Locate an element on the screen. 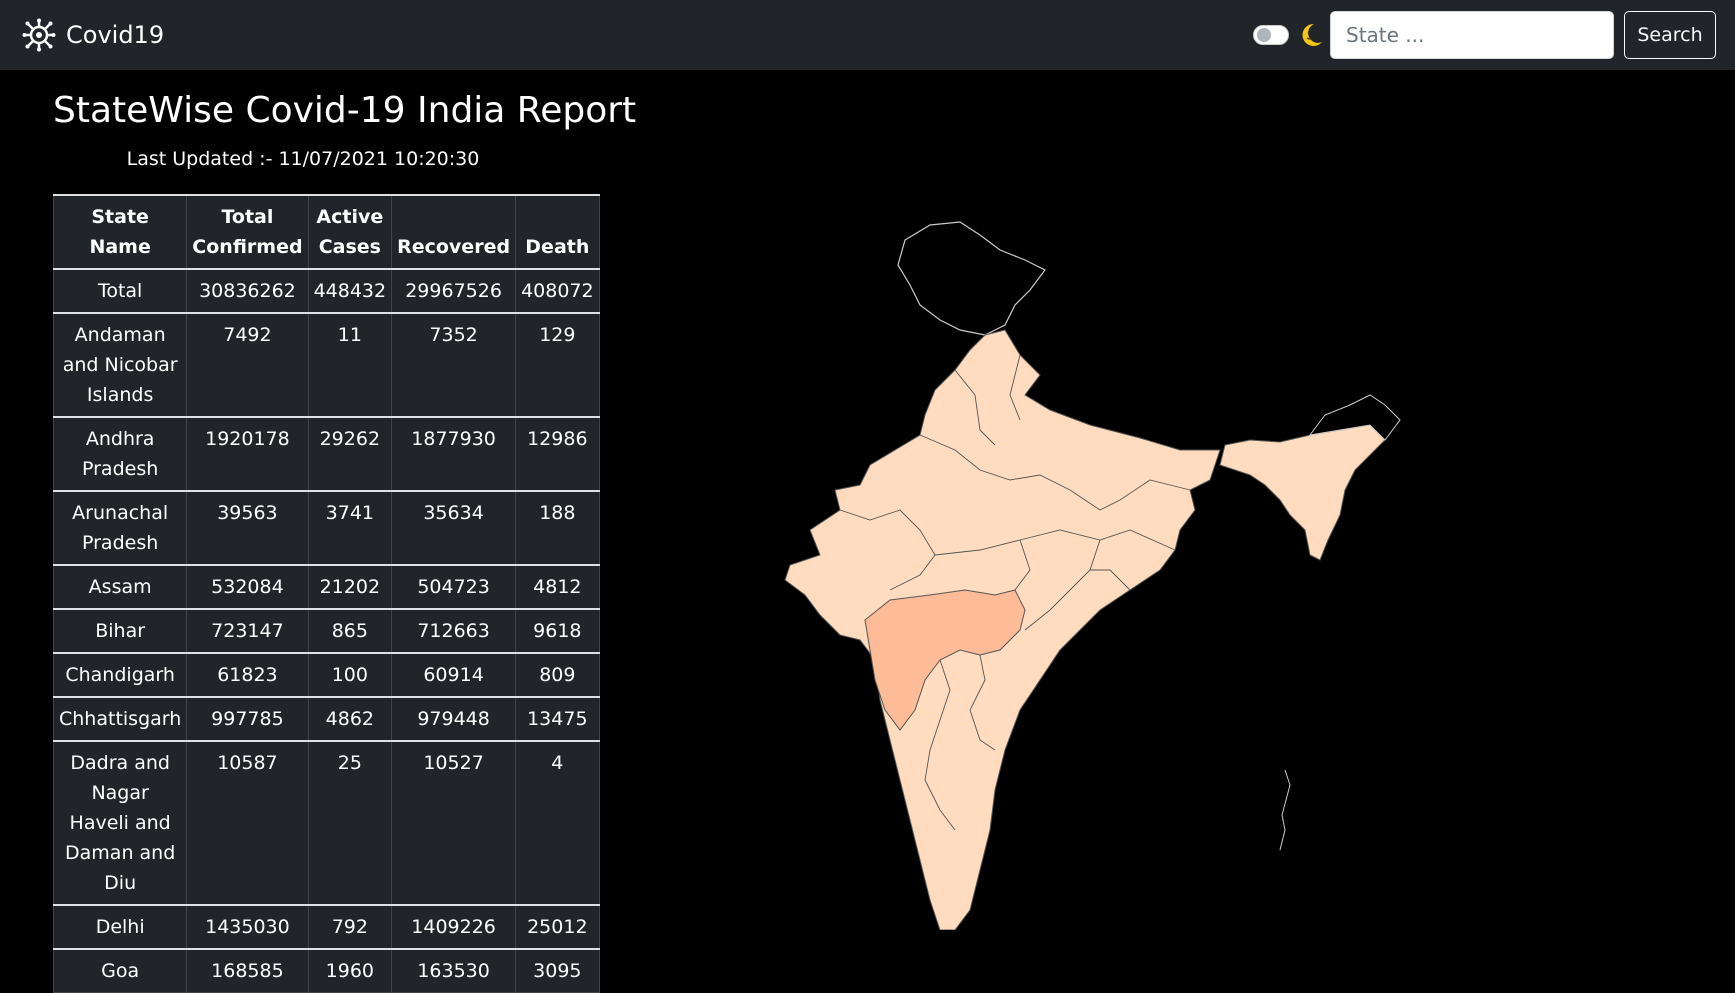 The height and width of the screenshot is (993, 1735). cell-active: 792 is located at coordinates (350, 927).